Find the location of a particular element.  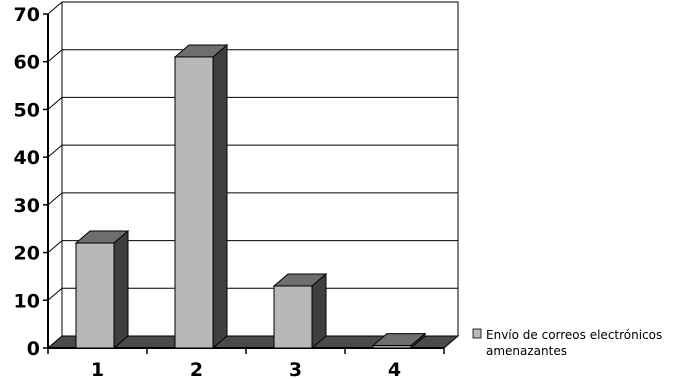

x-tick-label: 3 is located at coordinates (295, 369).